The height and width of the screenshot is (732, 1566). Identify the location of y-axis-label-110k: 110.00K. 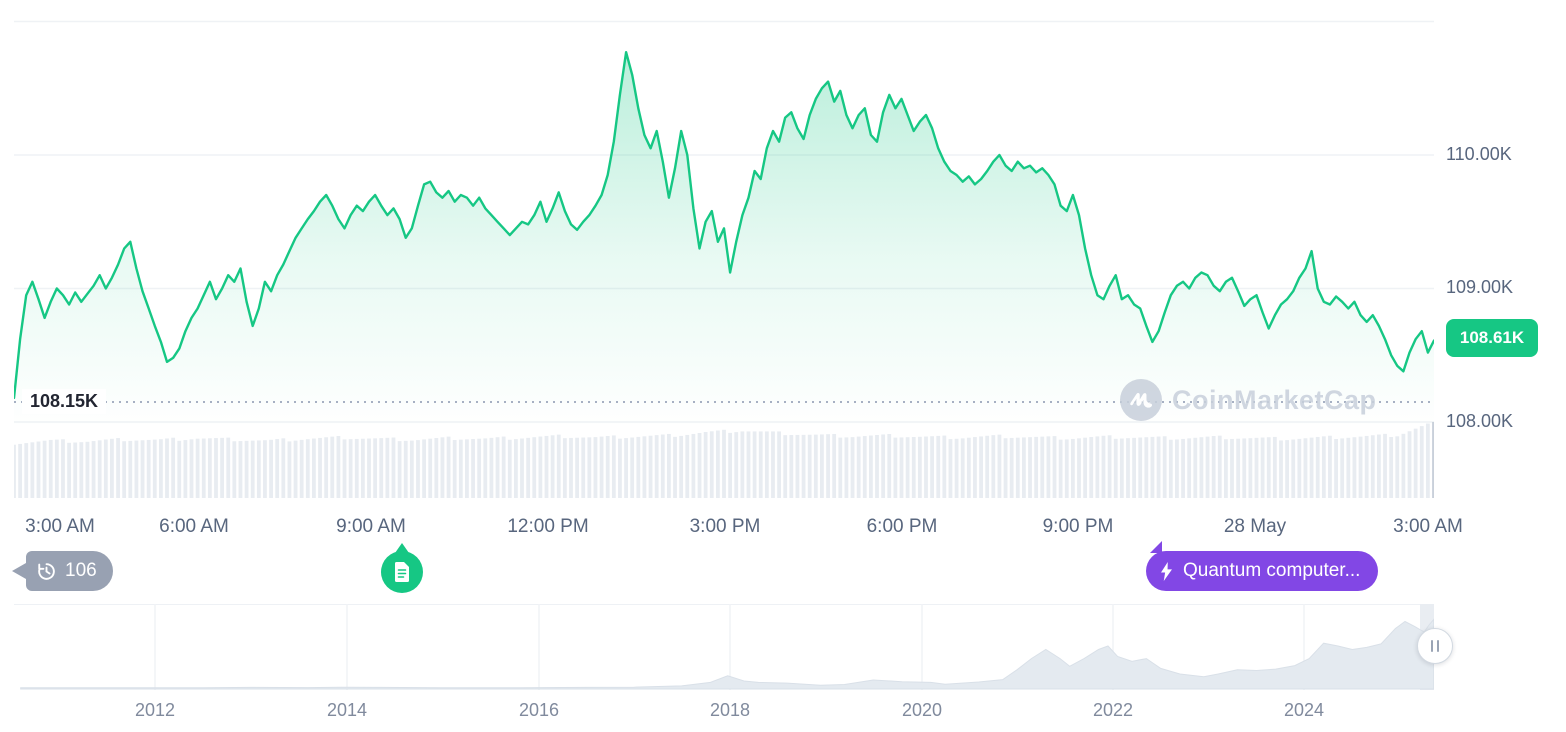
(1479, 154).